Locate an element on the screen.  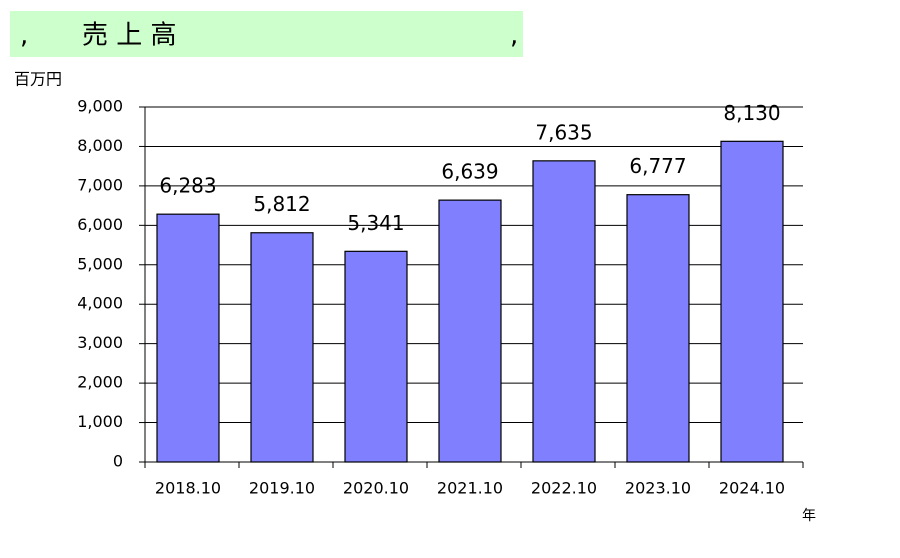
x-unit: 年 is located at coordinates (809, 516).